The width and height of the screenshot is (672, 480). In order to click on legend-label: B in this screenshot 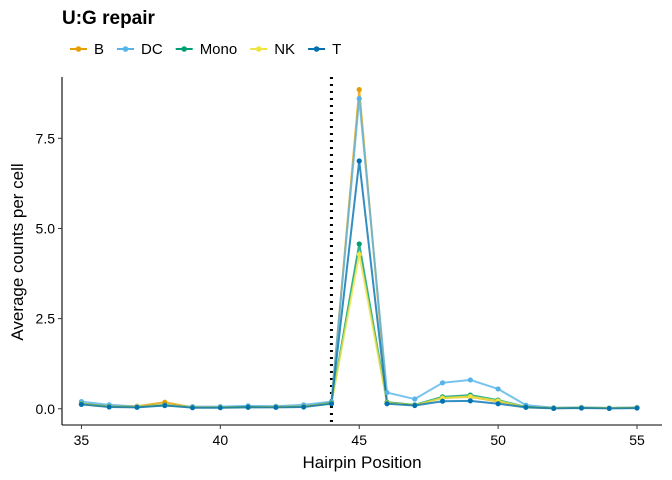, I will do `click(99, 49)`.